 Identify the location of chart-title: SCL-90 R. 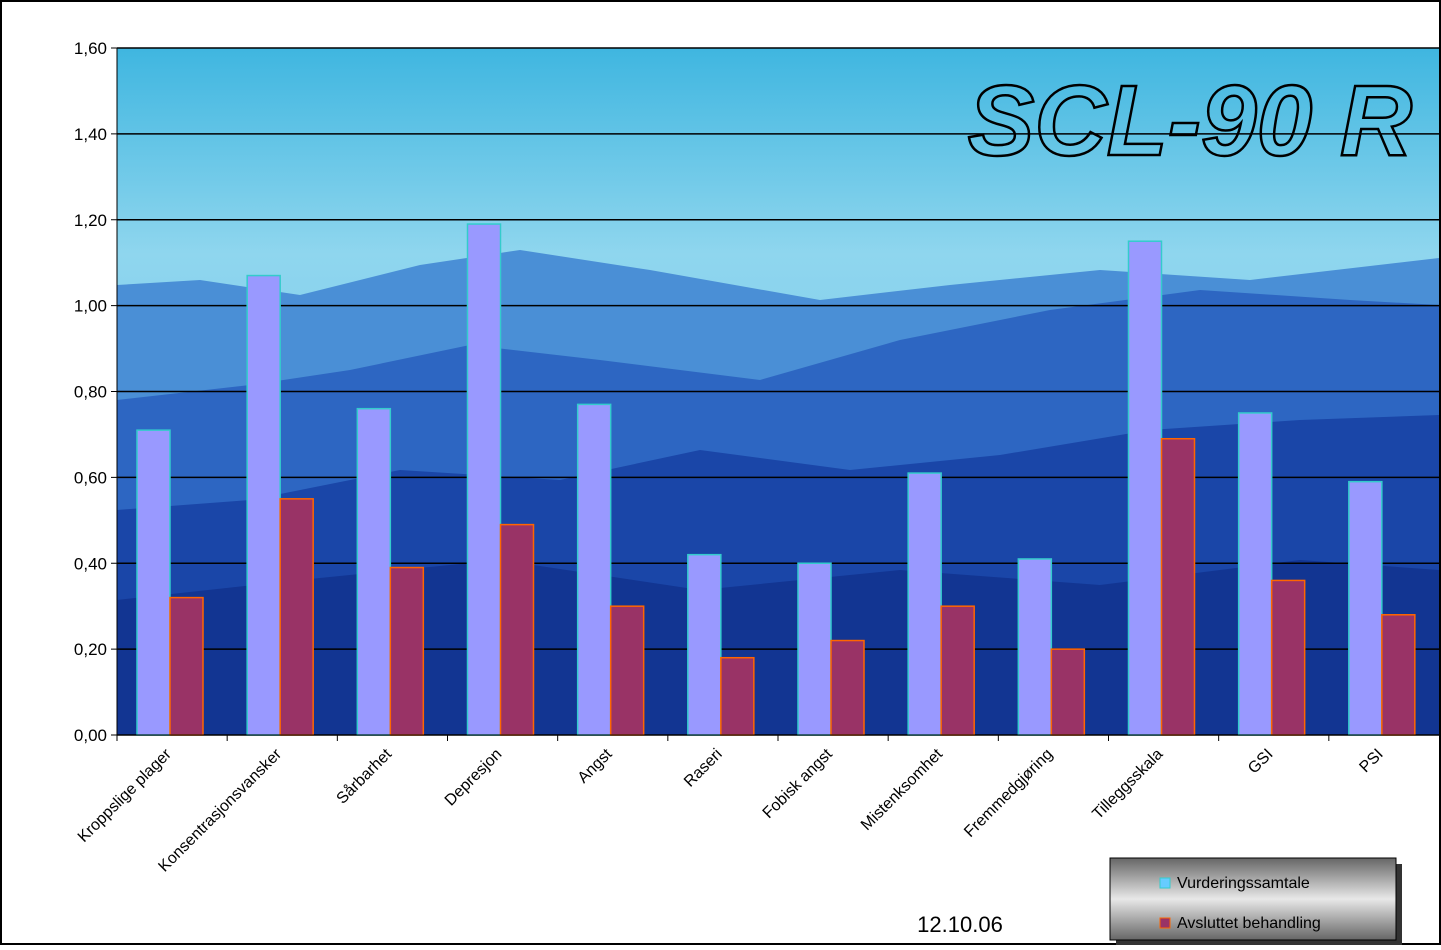
(1190, 121).